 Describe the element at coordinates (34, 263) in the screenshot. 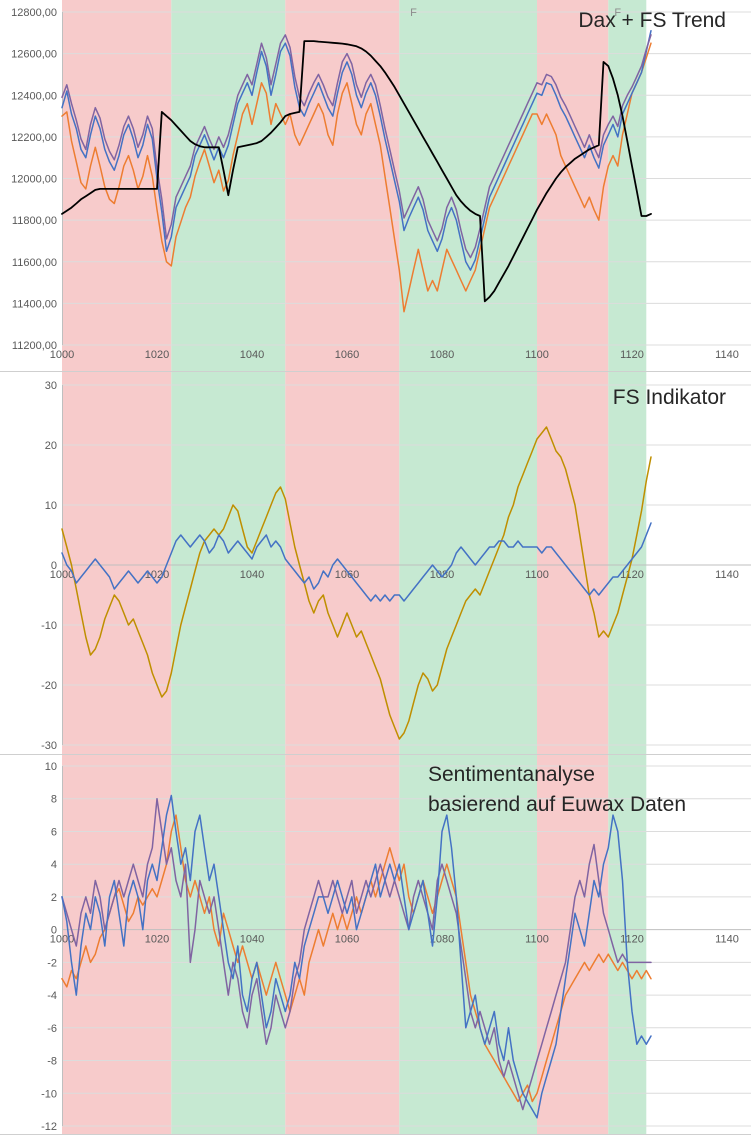

I see `svg-text: 11600,00` at that location.